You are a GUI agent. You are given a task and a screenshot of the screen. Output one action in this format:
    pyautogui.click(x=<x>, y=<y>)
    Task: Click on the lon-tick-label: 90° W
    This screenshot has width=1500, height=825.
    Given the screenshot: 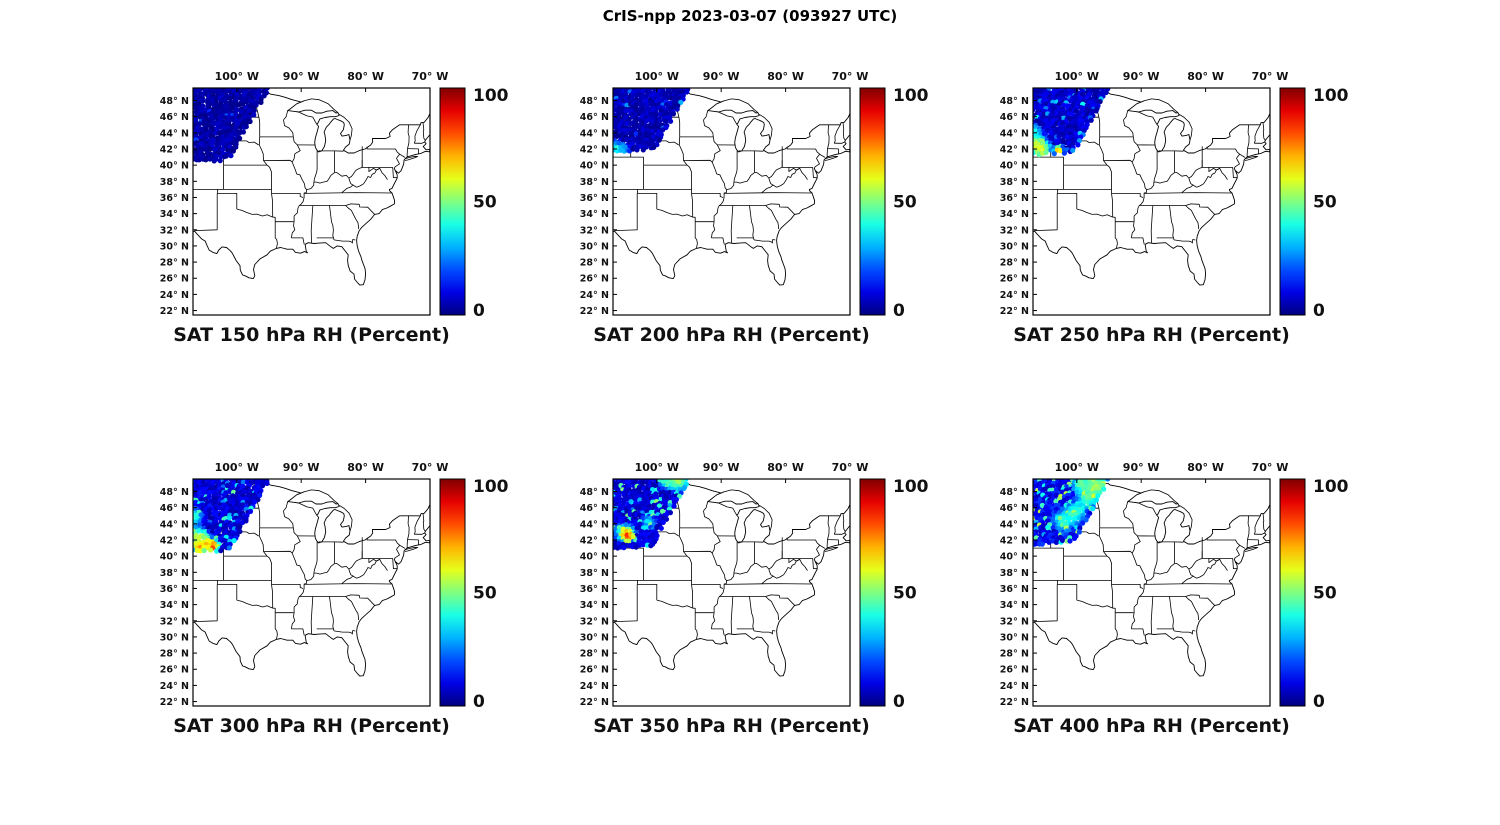 What is the action you would take?
    pyautogui.click(x=301, y=467)
    